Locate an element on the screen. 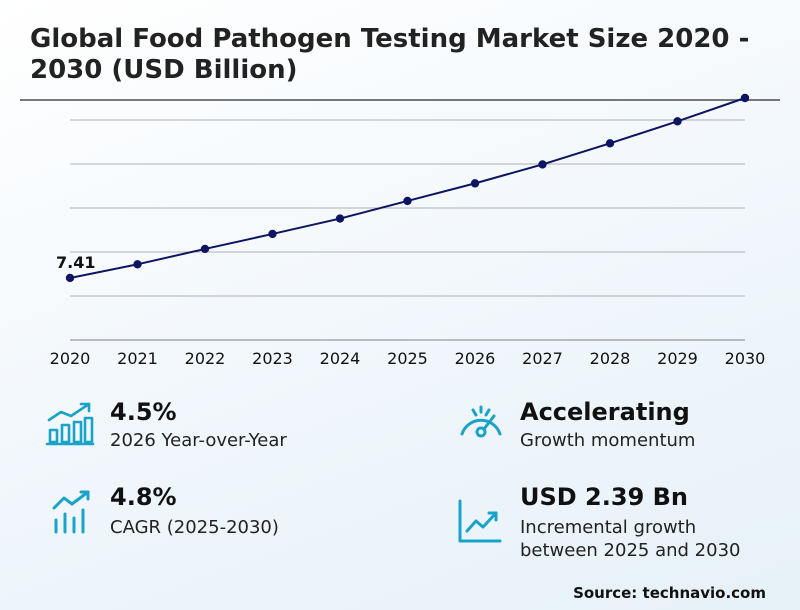 Image resolution: width=800 pixels, height=610 pixels. stat-incremental-value: USD 2.39 Bn is located at coordinates (604, 497).